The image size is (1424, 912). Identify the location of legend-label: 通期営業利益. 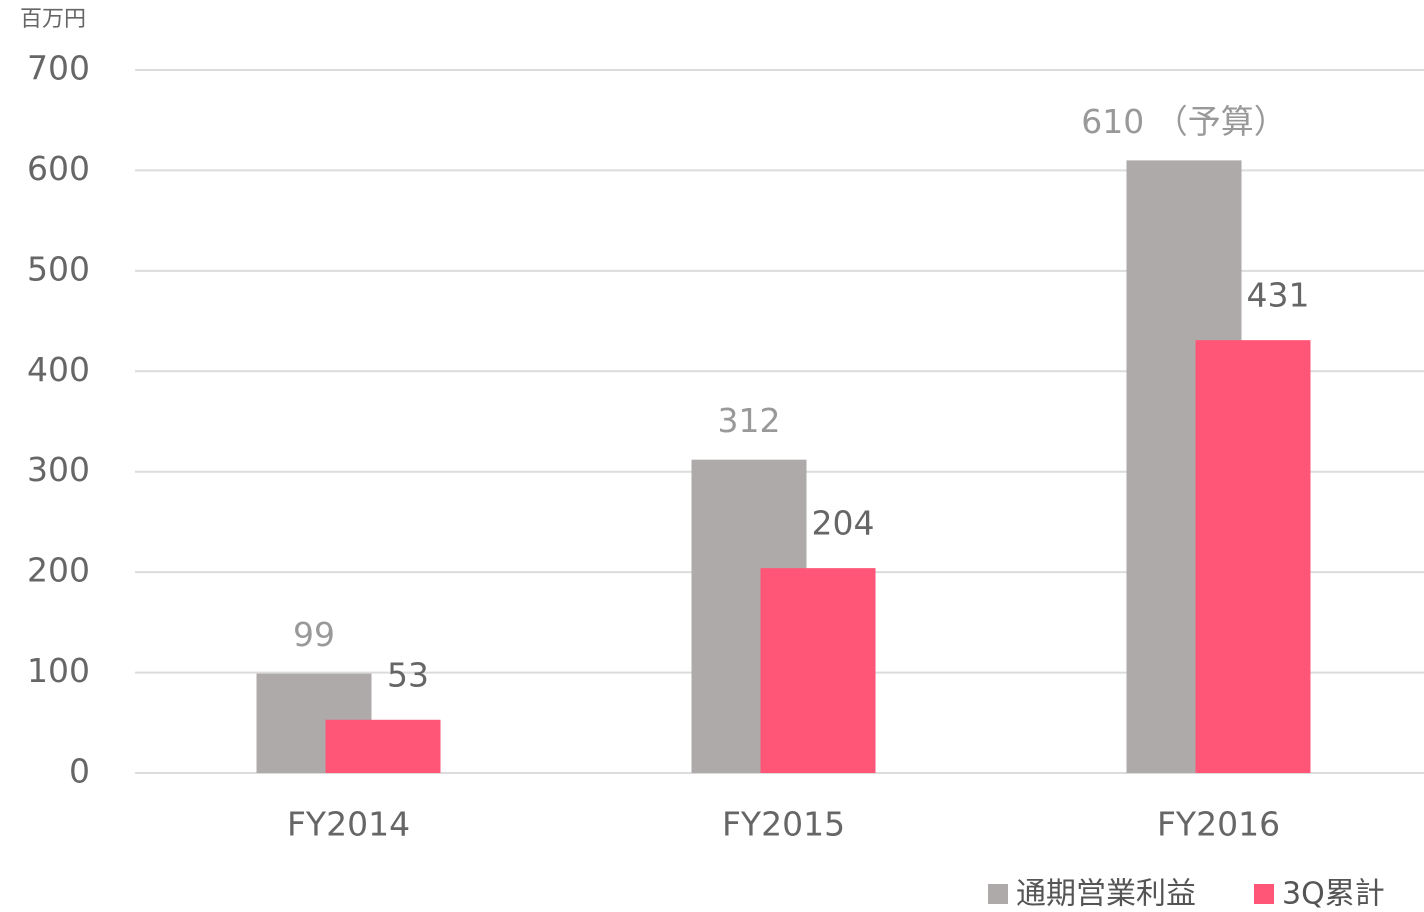
(1106, 894).